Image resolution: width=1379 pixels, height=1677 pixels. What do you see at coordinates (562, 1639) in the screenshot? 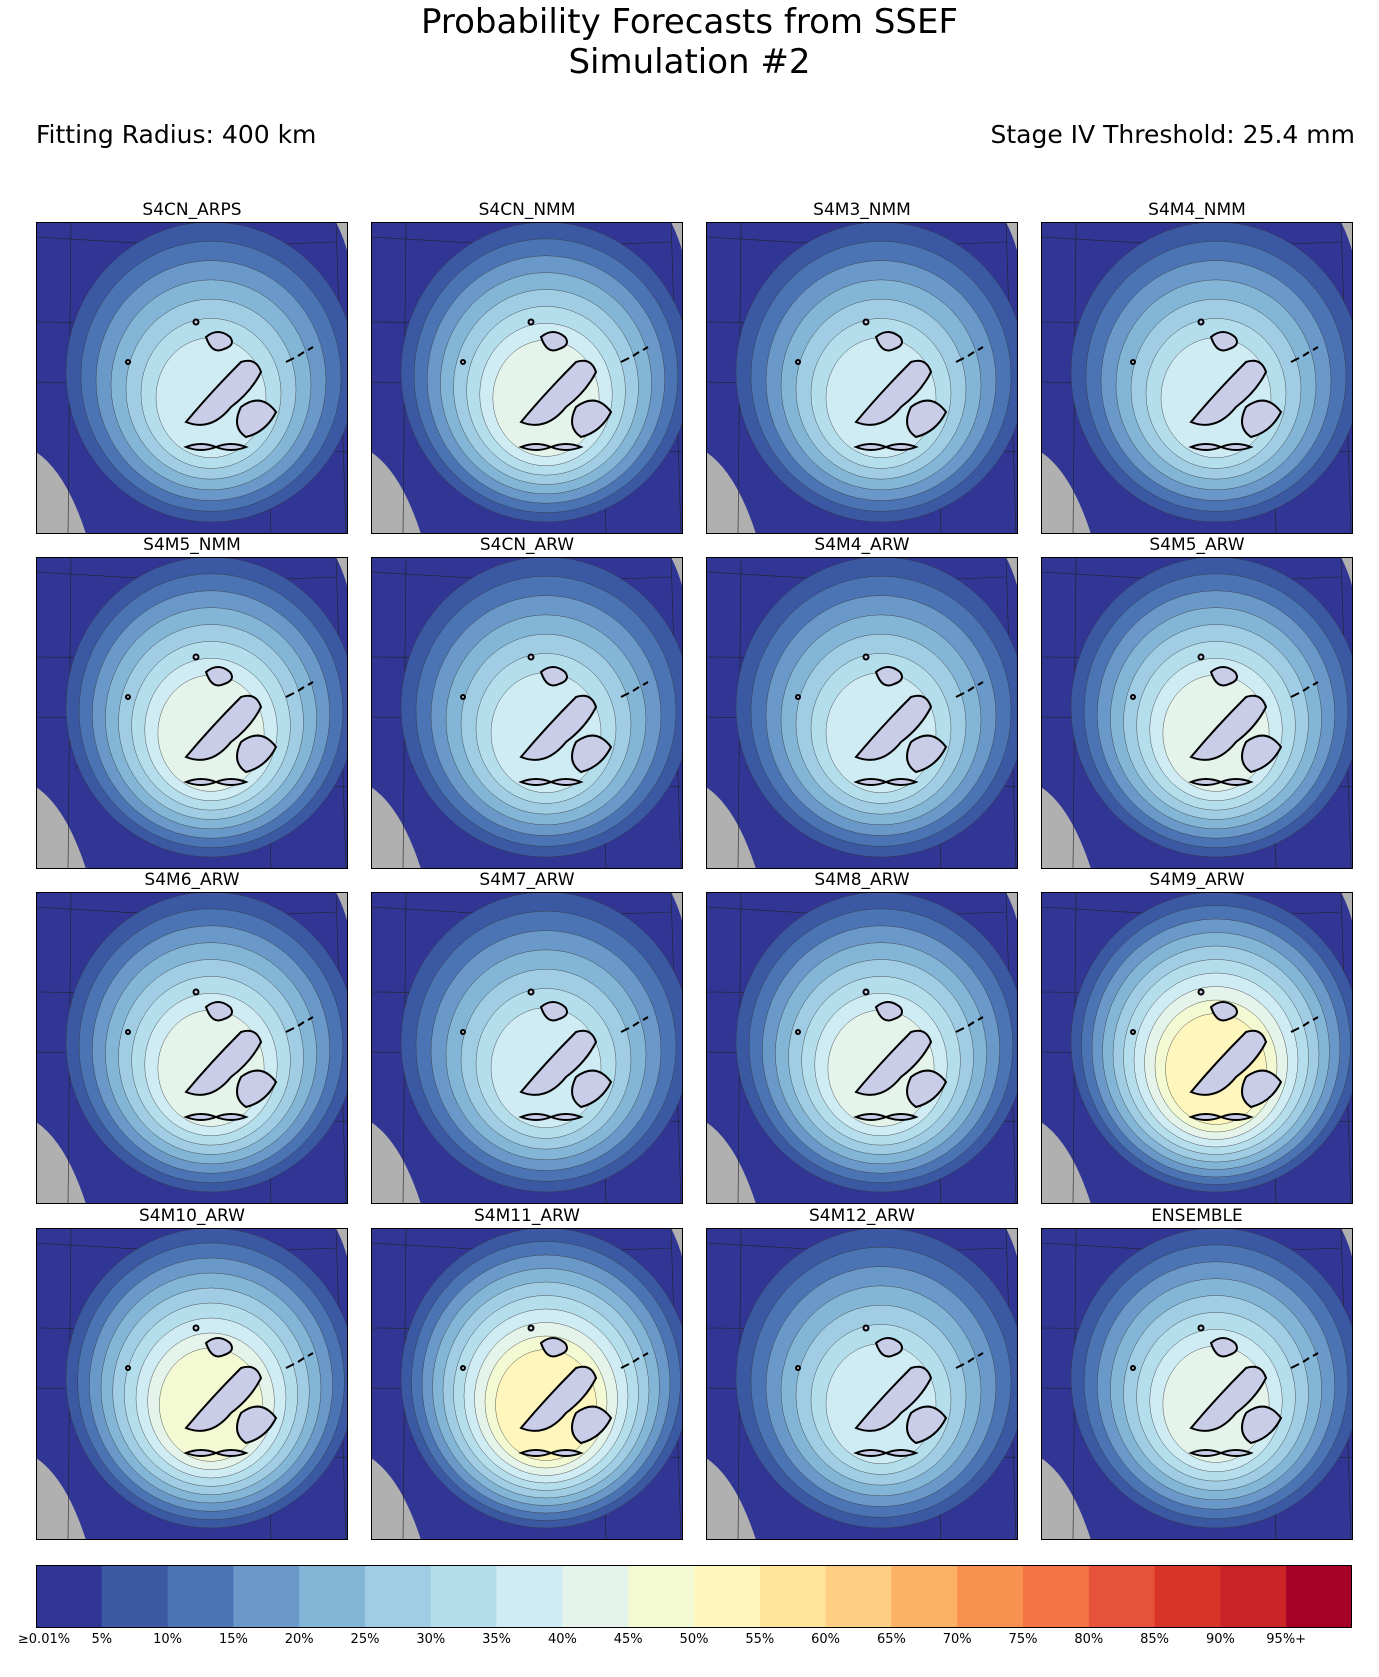
I see `colorbar-tick-label: 40%` at bounding box center [562, 1639].